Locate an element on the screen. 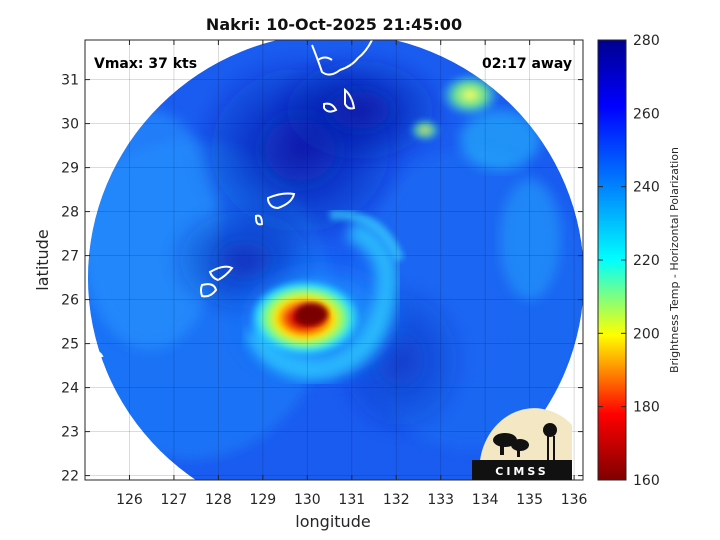 The image size is (720, 540). y-tick-label: 31 is located at coordinates (70, 81).